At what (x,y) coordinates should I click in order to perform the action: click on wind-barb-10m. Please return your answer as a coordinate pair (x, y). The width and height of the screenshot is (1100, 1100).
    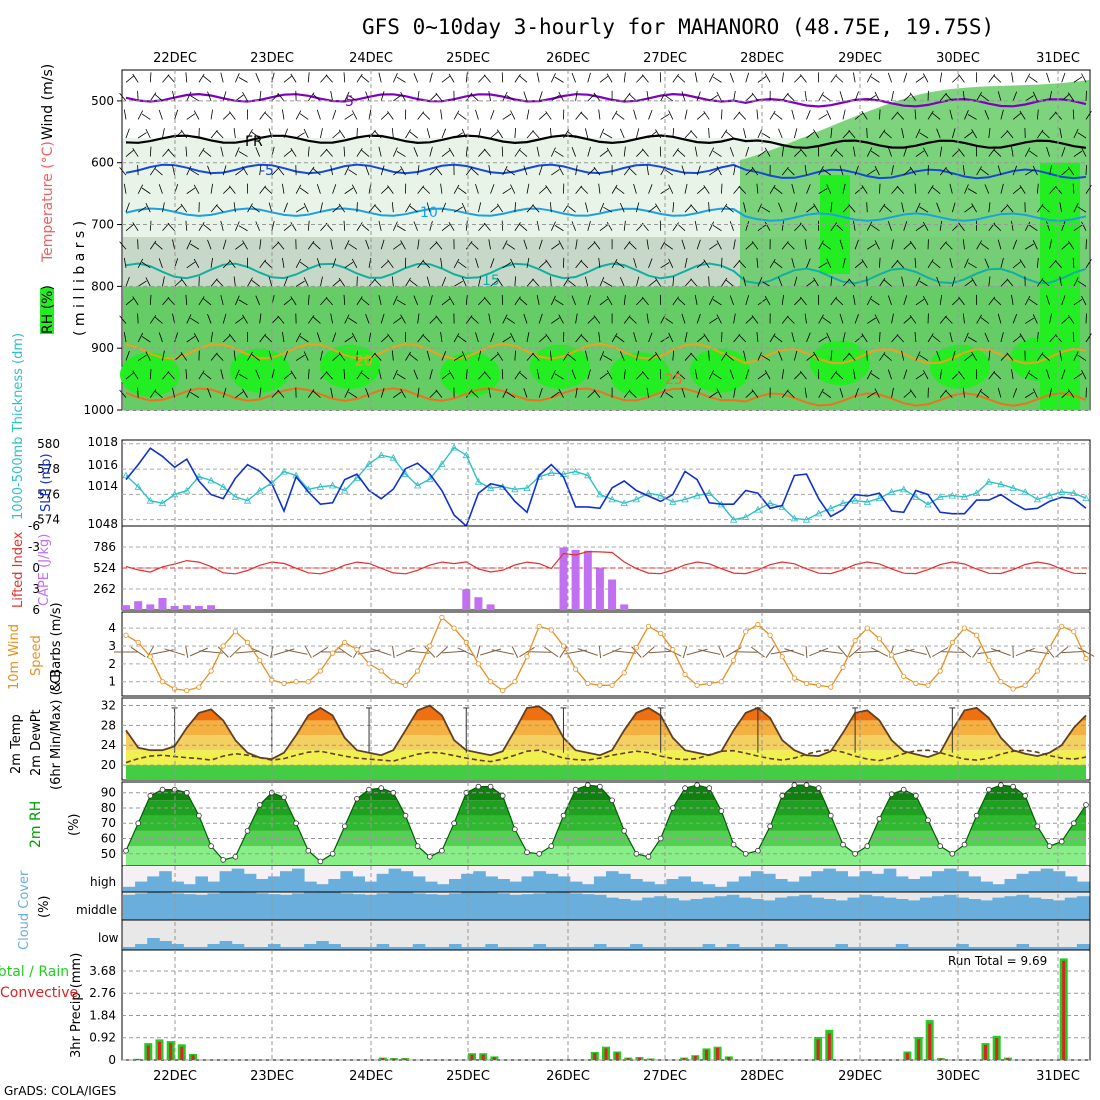
    Looking at the image, I should click on (235, 652).